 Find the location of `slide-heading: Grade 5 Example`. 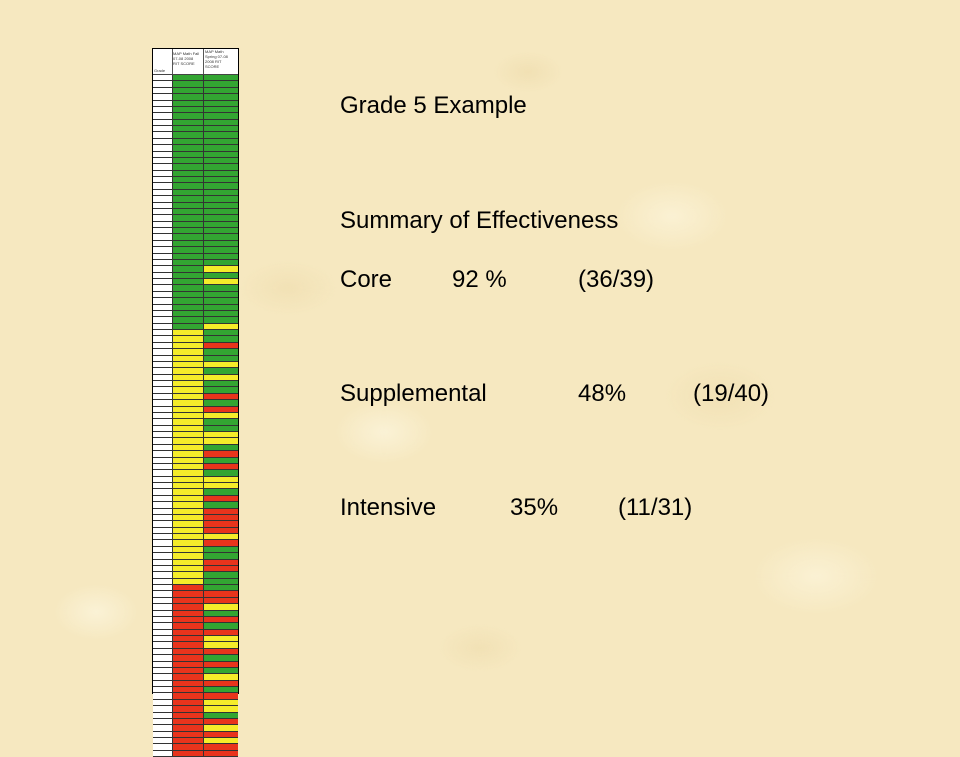

slide-heading: Grade 5 Example is located at coordinates (433, 105).